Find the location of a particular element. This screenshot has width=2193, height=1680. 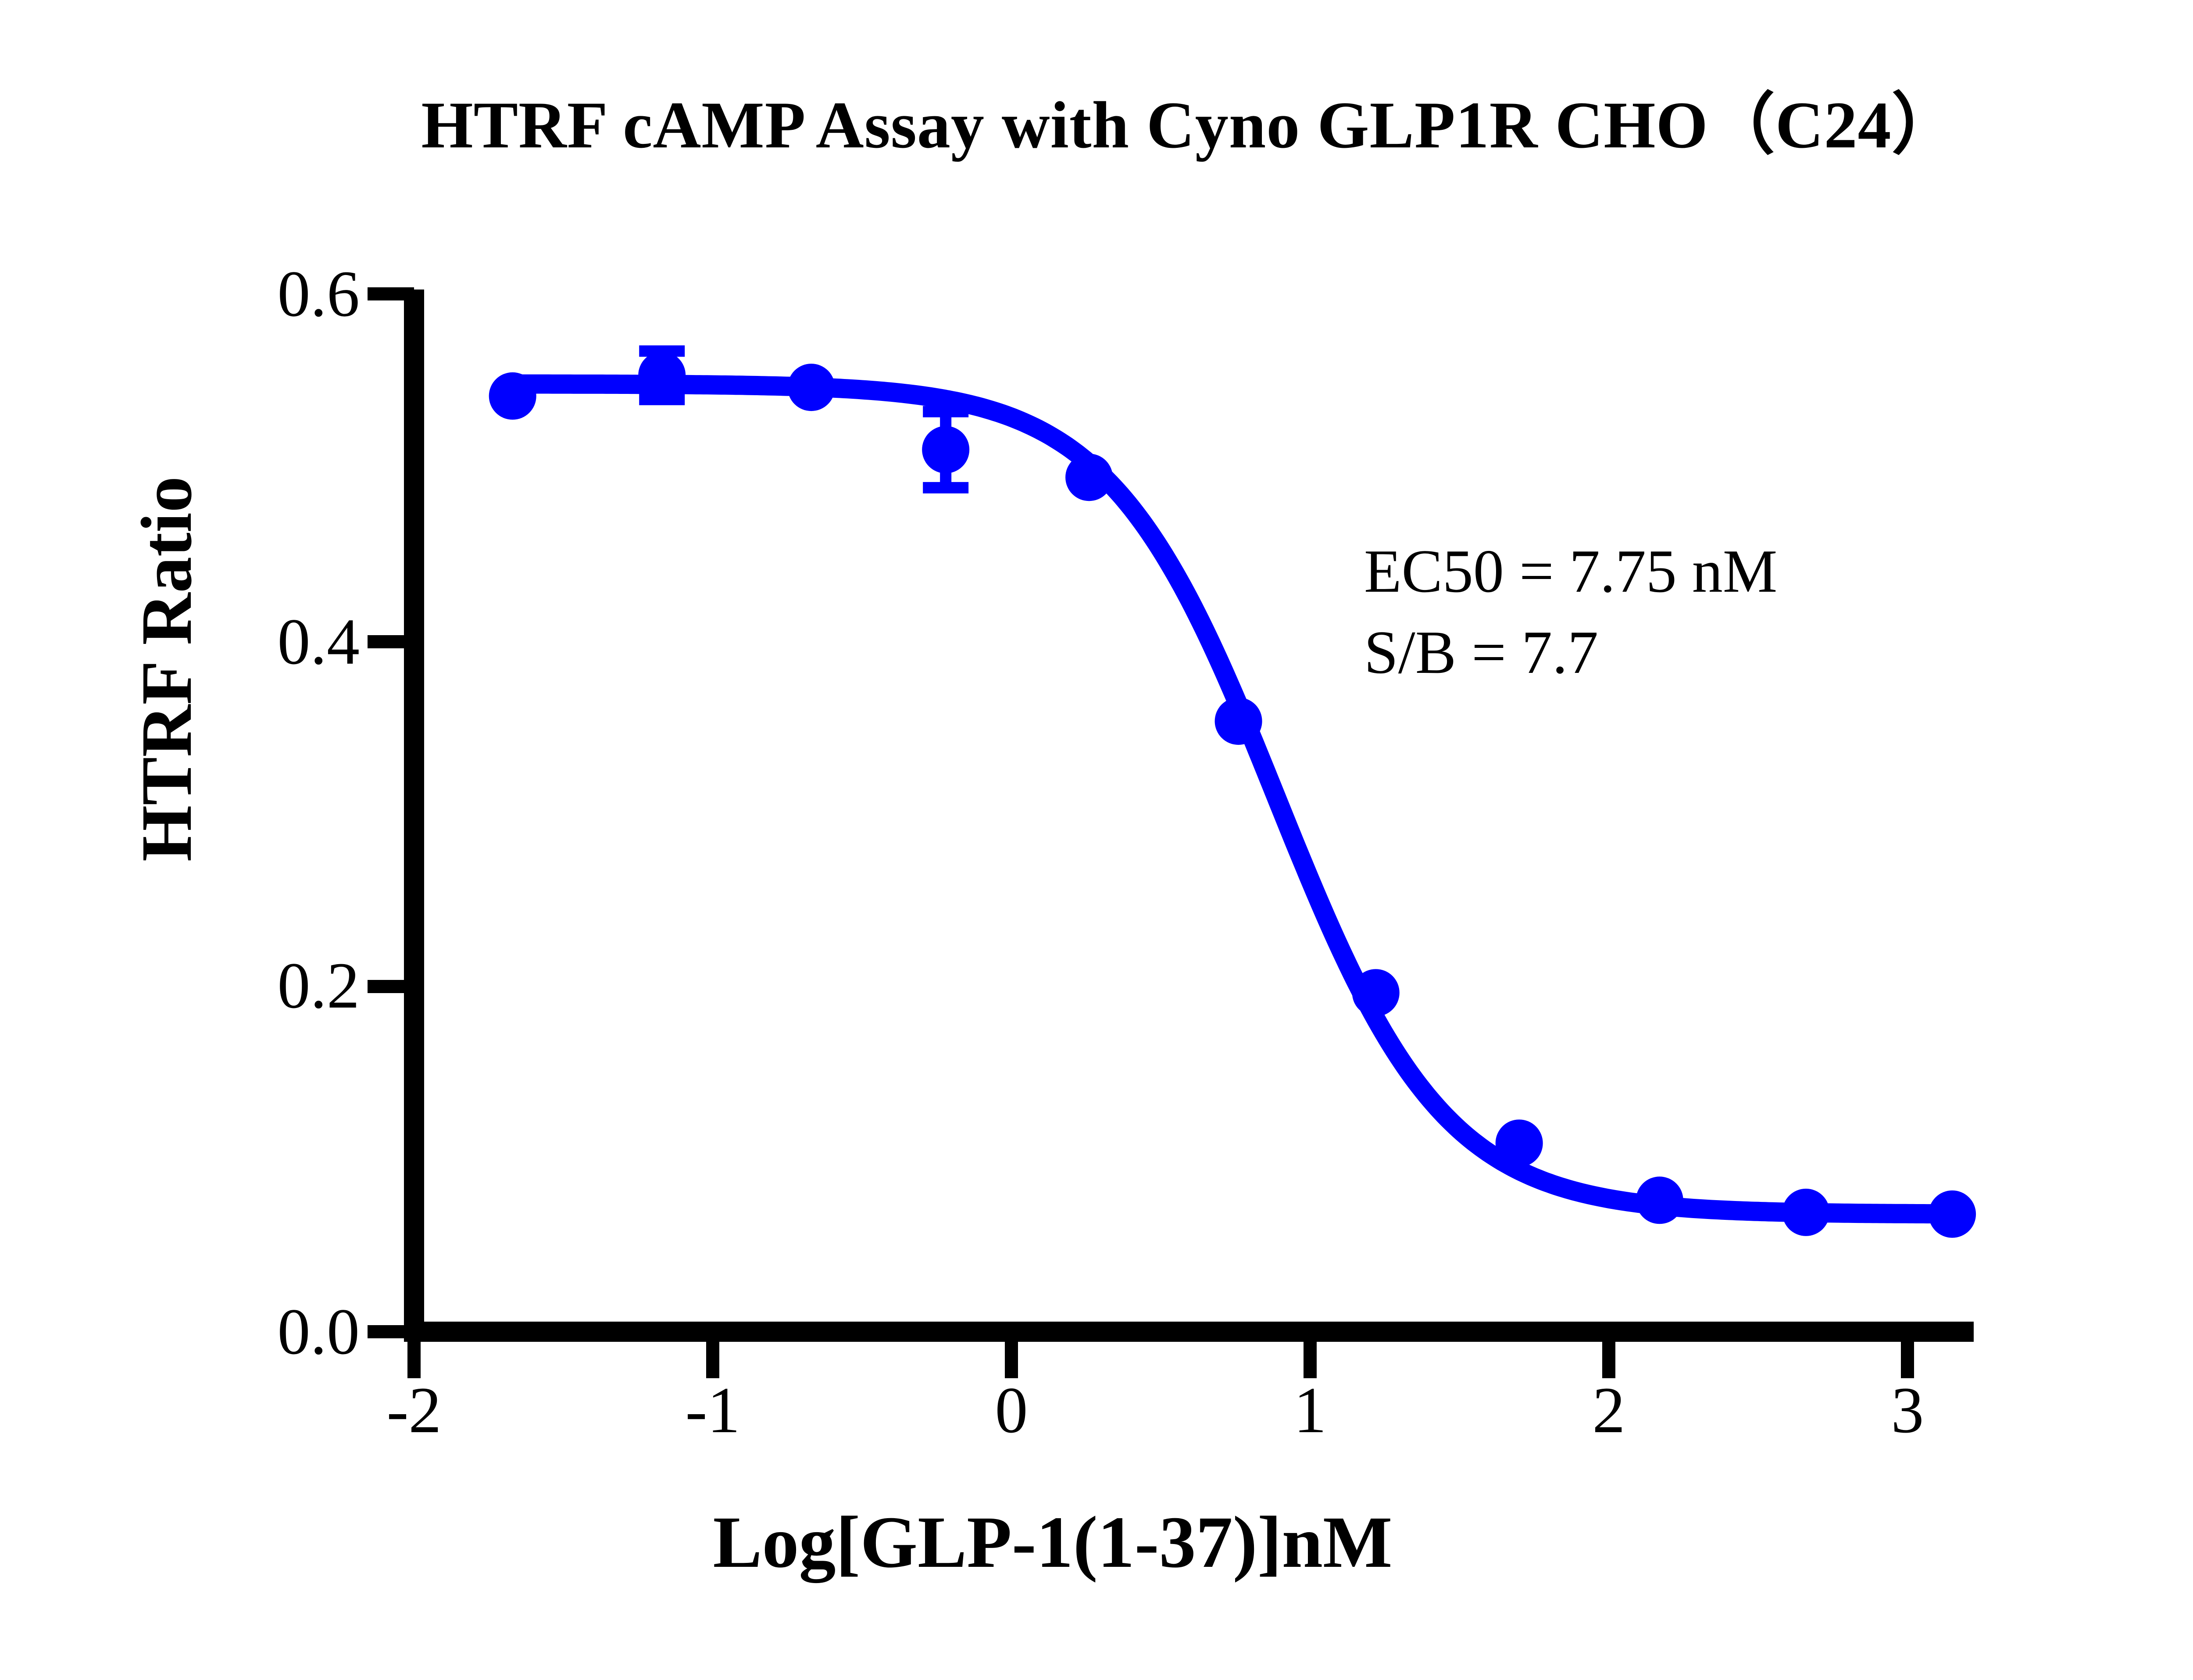

x-axis-ticks is located at coordinates (1160, 1355).